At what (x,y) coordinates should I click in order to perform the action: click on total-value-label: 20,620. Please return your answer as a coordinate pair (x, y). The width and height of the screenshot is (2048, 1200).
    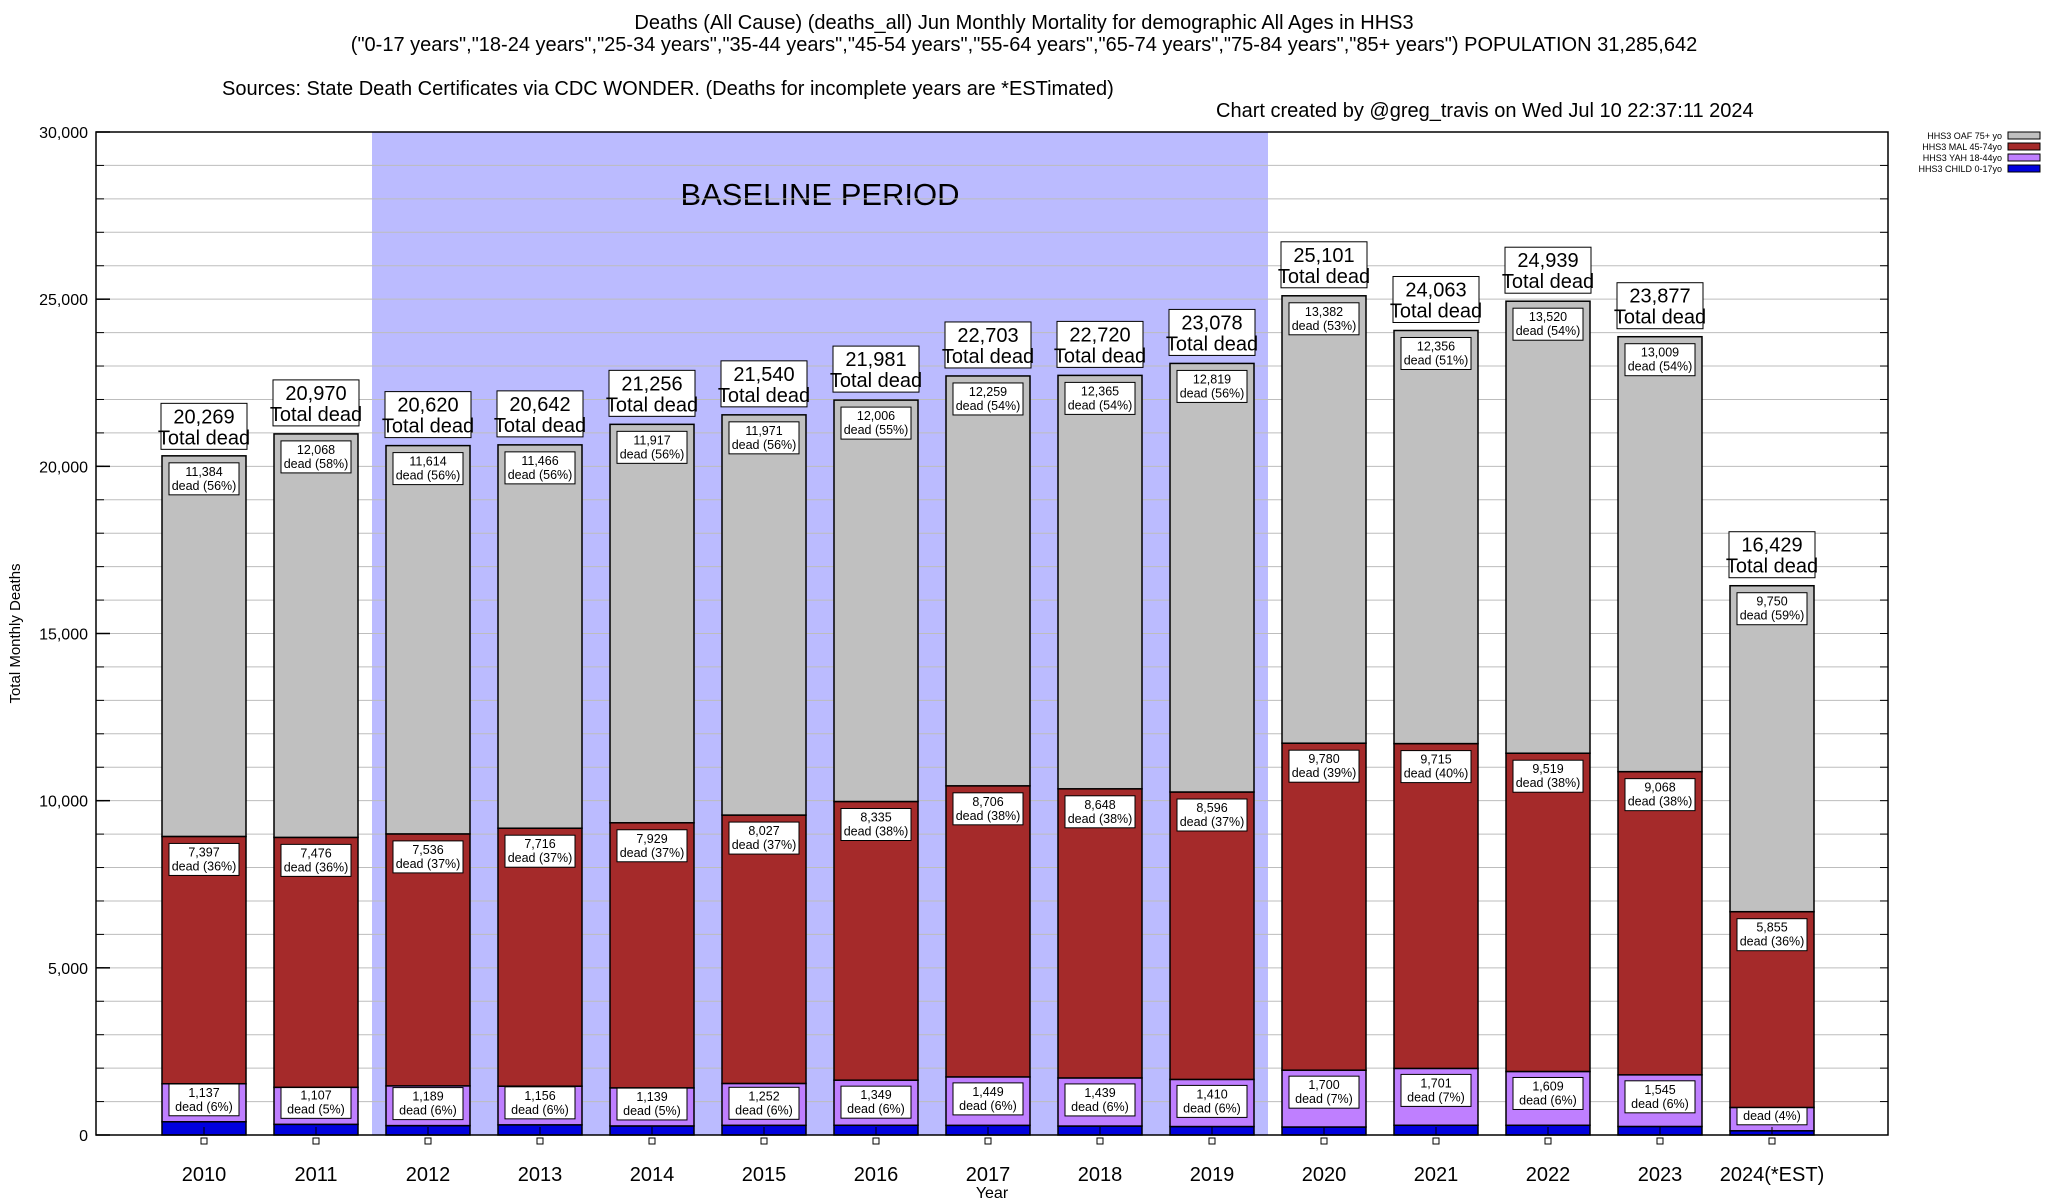
    Looking at the image, I should click on (427, 406).